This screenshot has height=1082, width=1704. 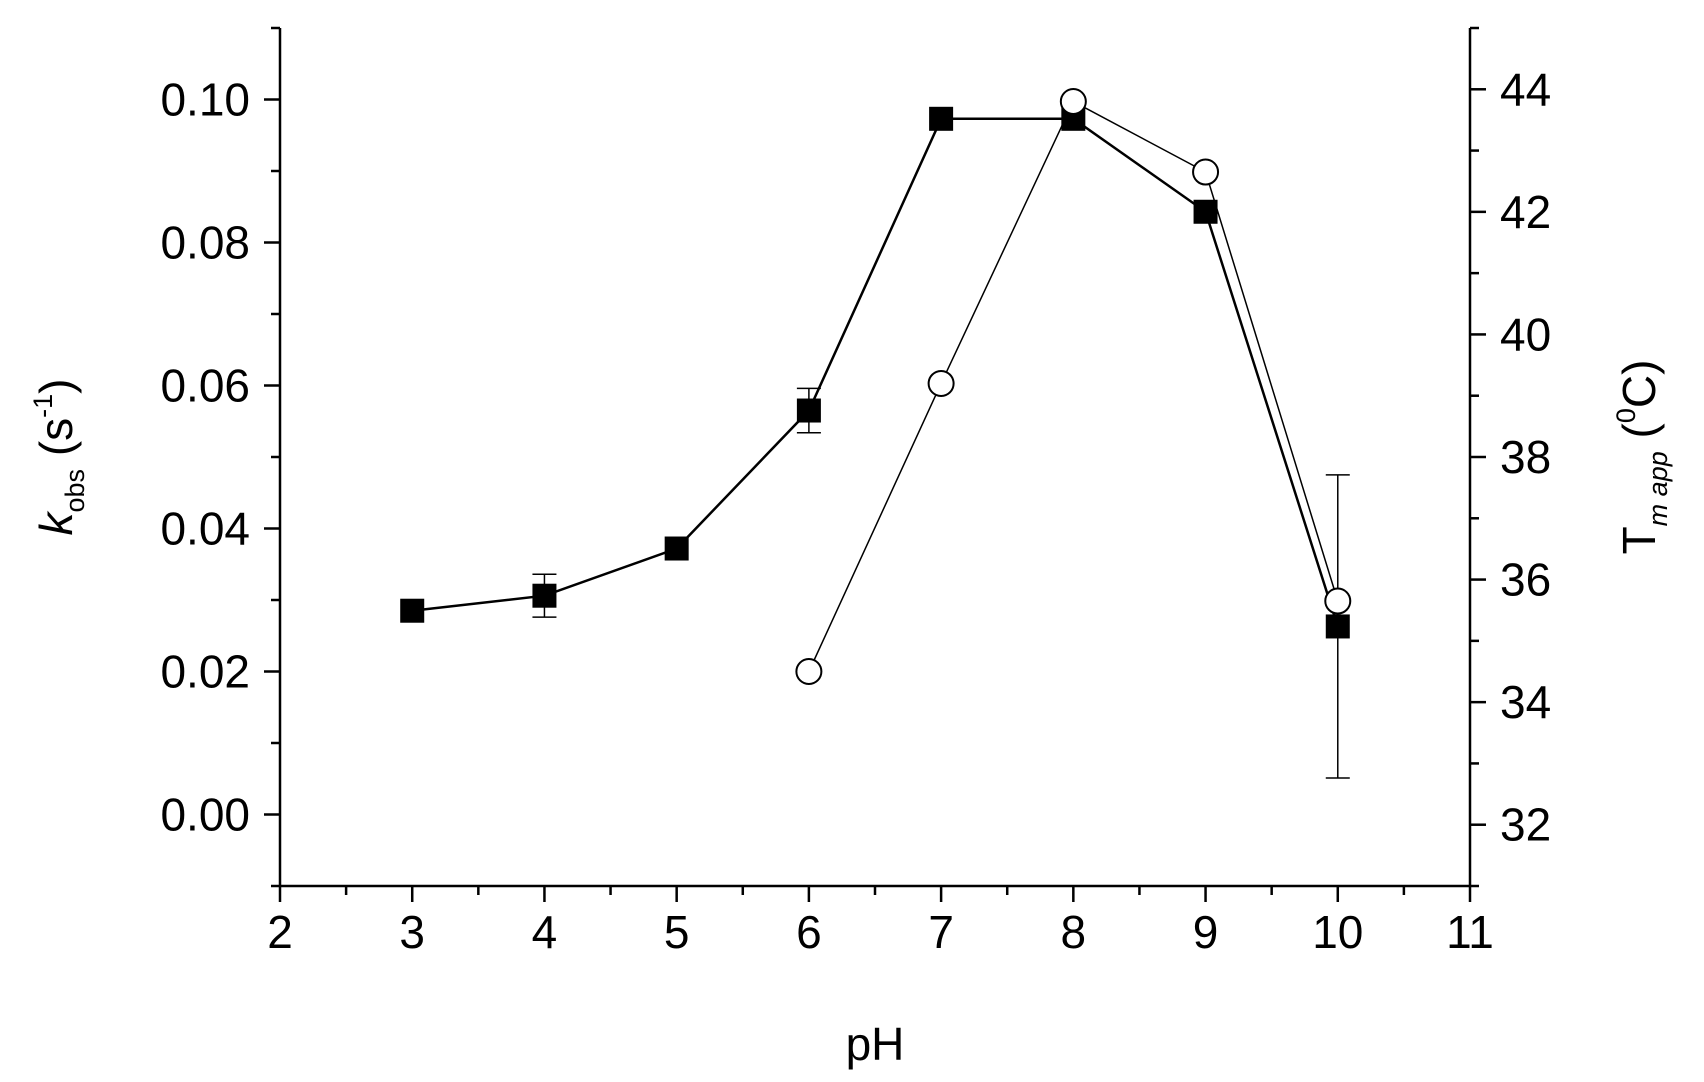 I want to click on y-right-tick-label: 36, so click(x=1525, y=580).